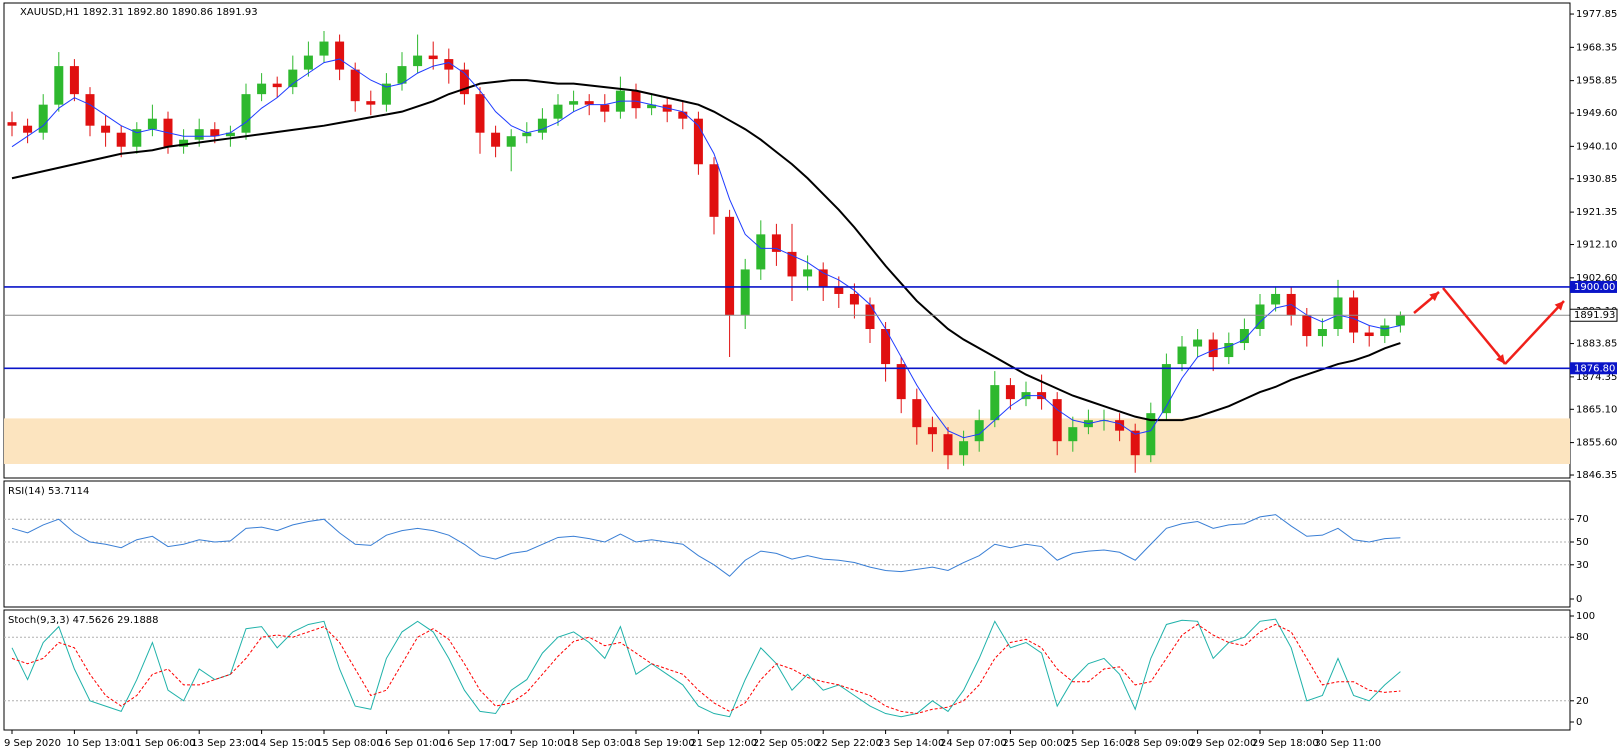  Describe the element at coordinates (1596, 14) in the screenshot. I see `y-tick-label: 1977.85` at that location.